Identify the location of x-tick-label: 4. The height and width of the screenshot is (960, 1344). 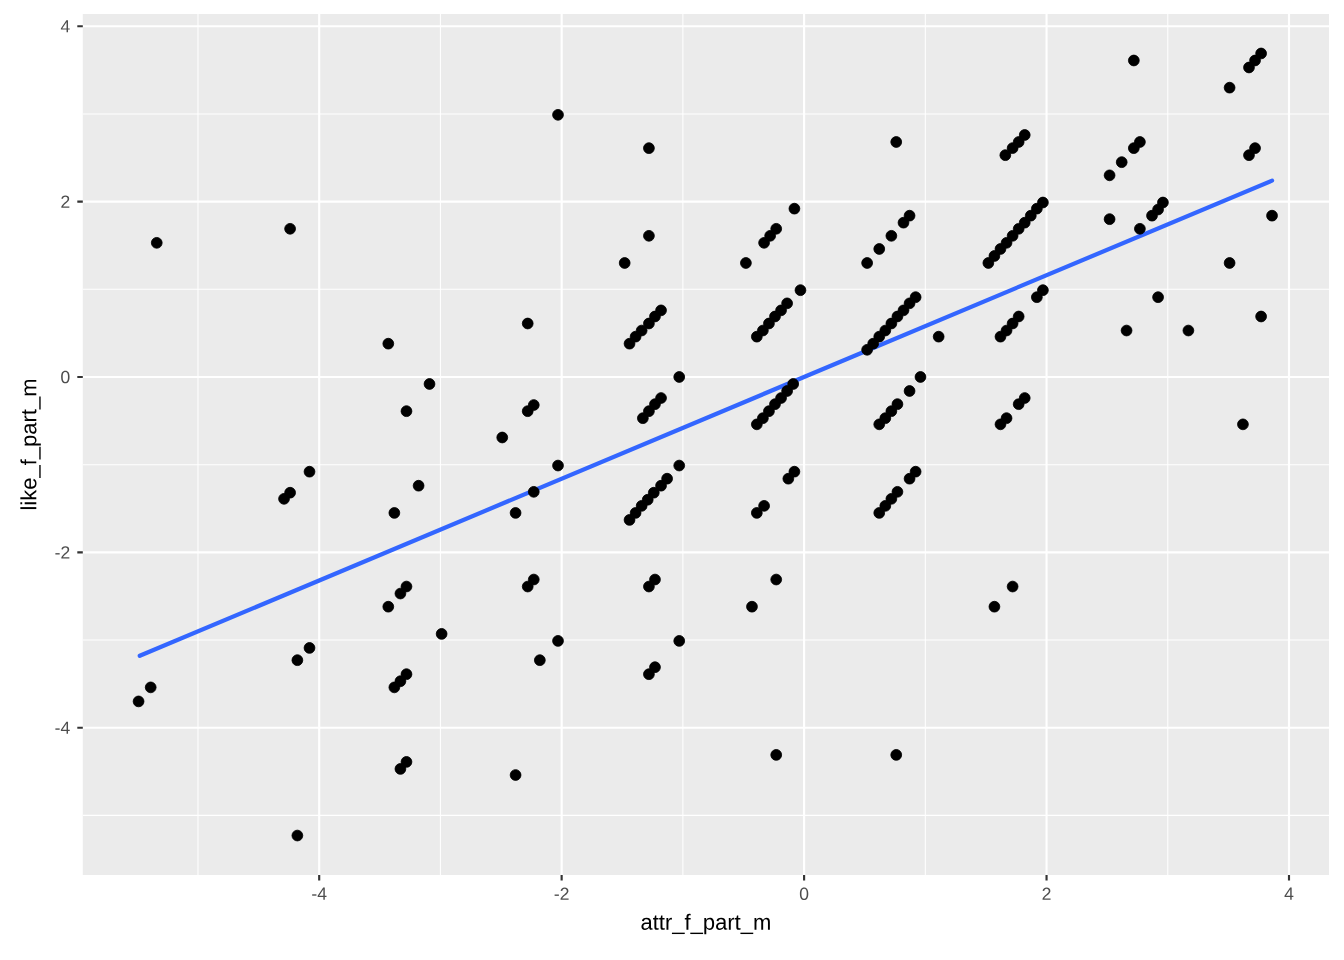
(1289, 893).